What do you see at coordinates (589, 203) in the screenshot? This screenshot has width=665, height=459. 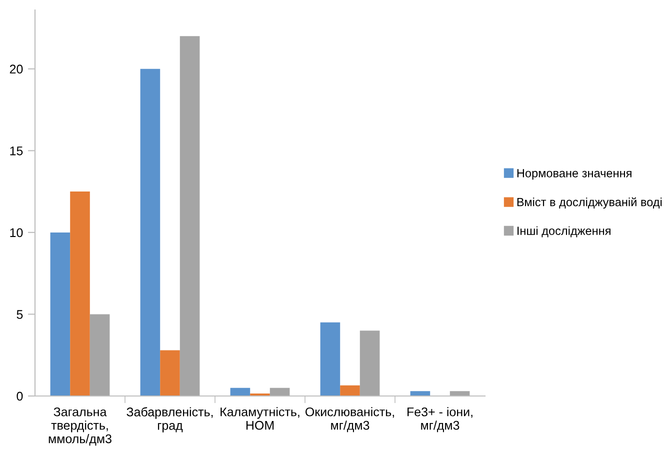 I see `legend-label: Вміст в досліджуваній воді` at bounding box center [589, 203].